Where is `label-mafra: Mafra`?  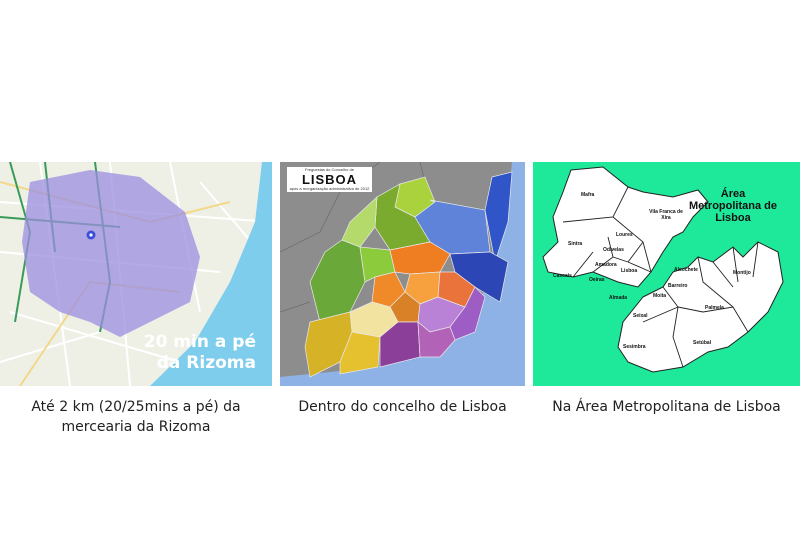 label-mafra: Mafra is located at coordinates (588, 195).